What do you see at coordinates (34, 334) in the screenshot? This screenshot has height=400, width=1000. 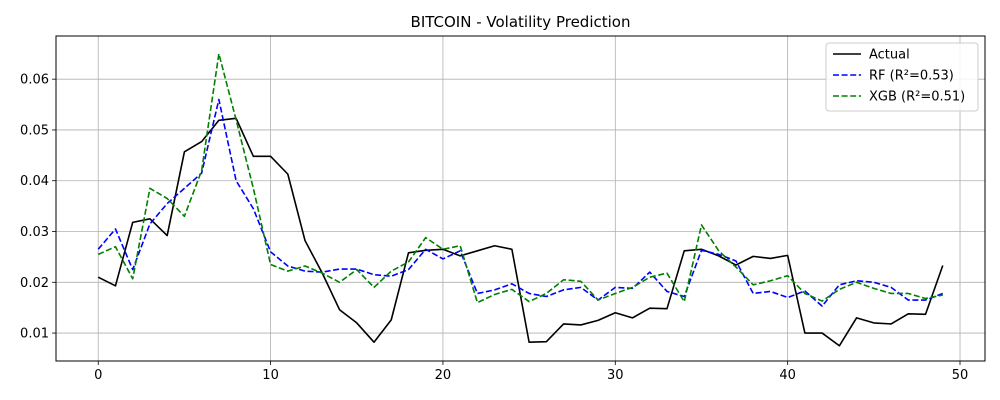 I see `y-tick-label: 0.01` at bounding box center [34, 334].